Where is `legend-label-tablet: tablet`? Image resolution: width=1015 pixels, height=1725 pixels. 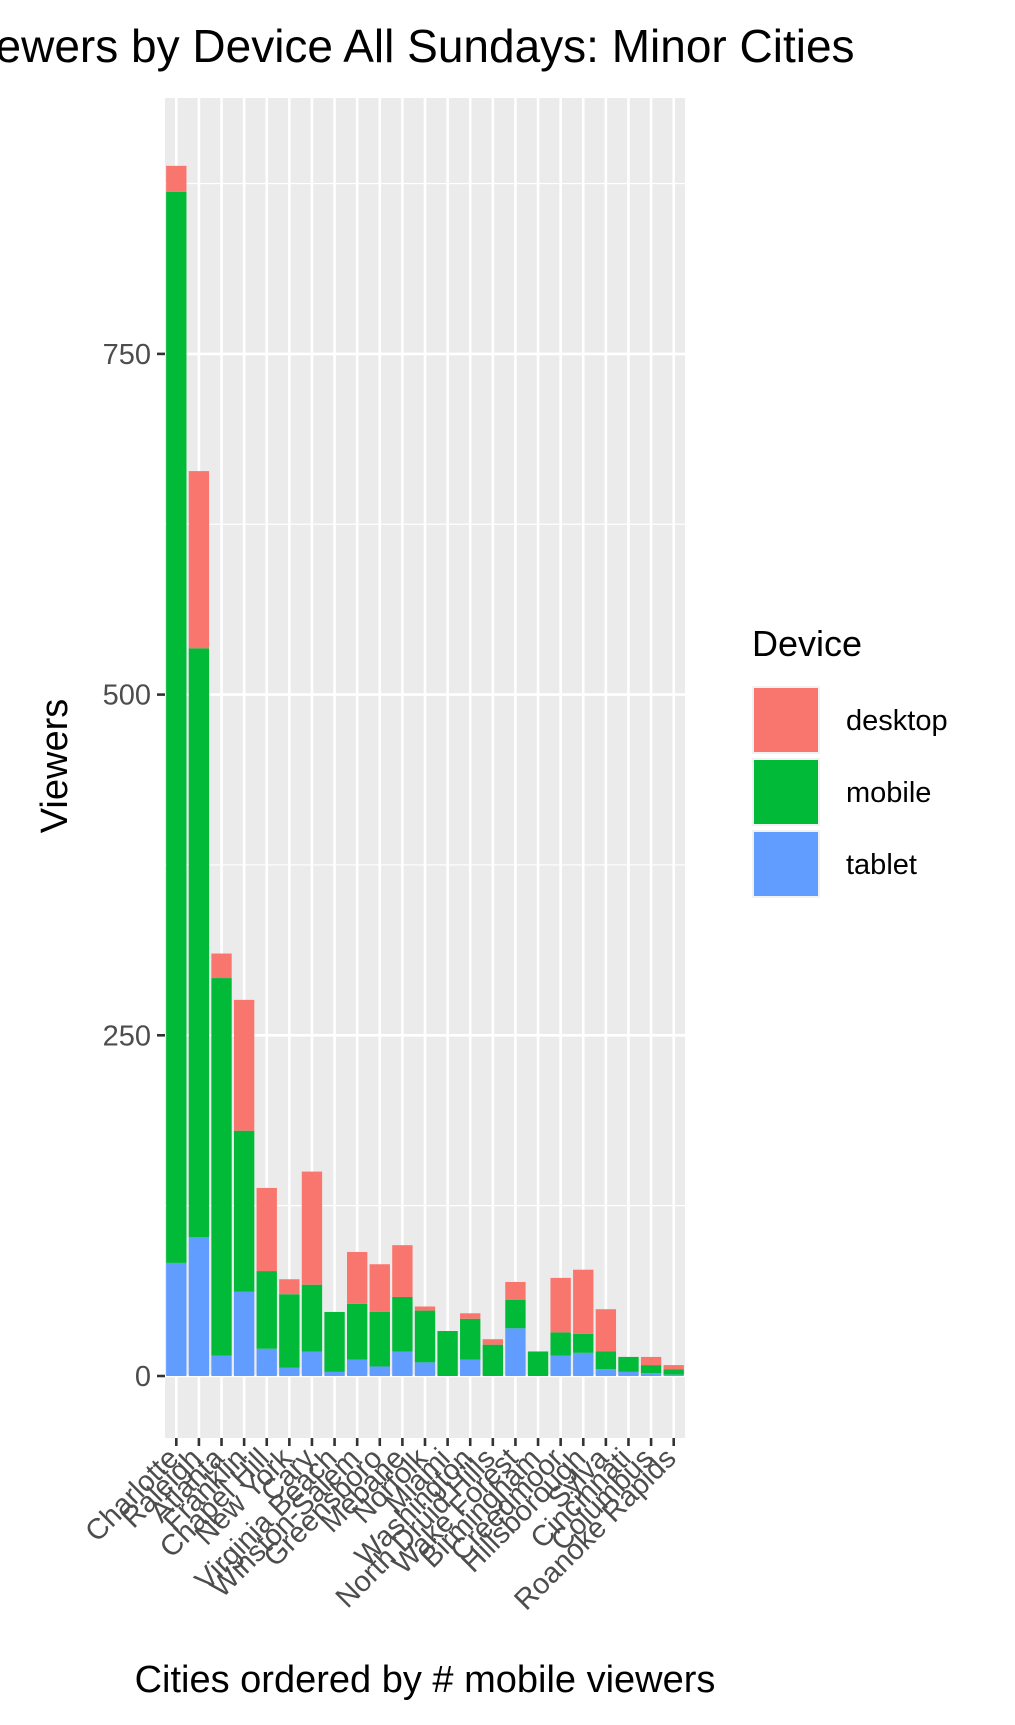
legend-label-tablet: tablet is located at coordinates (881, 865).